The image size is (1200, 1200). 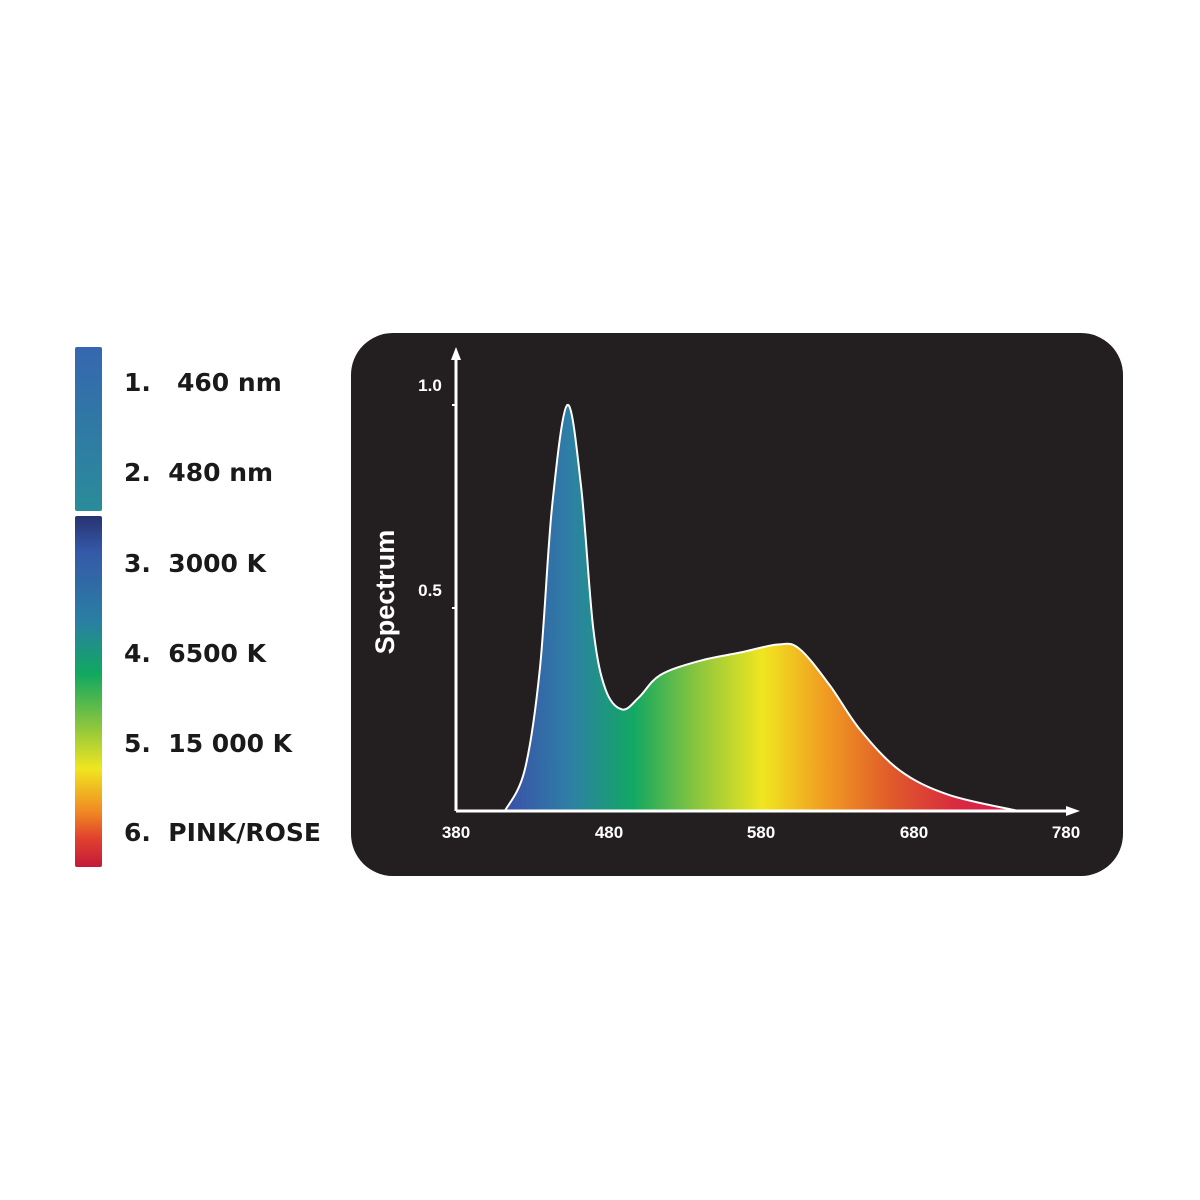 What do you see at coordinates (761, 832) in the screenshot?
I see `x-tick-label: 580` at bounding box center [761, 832].